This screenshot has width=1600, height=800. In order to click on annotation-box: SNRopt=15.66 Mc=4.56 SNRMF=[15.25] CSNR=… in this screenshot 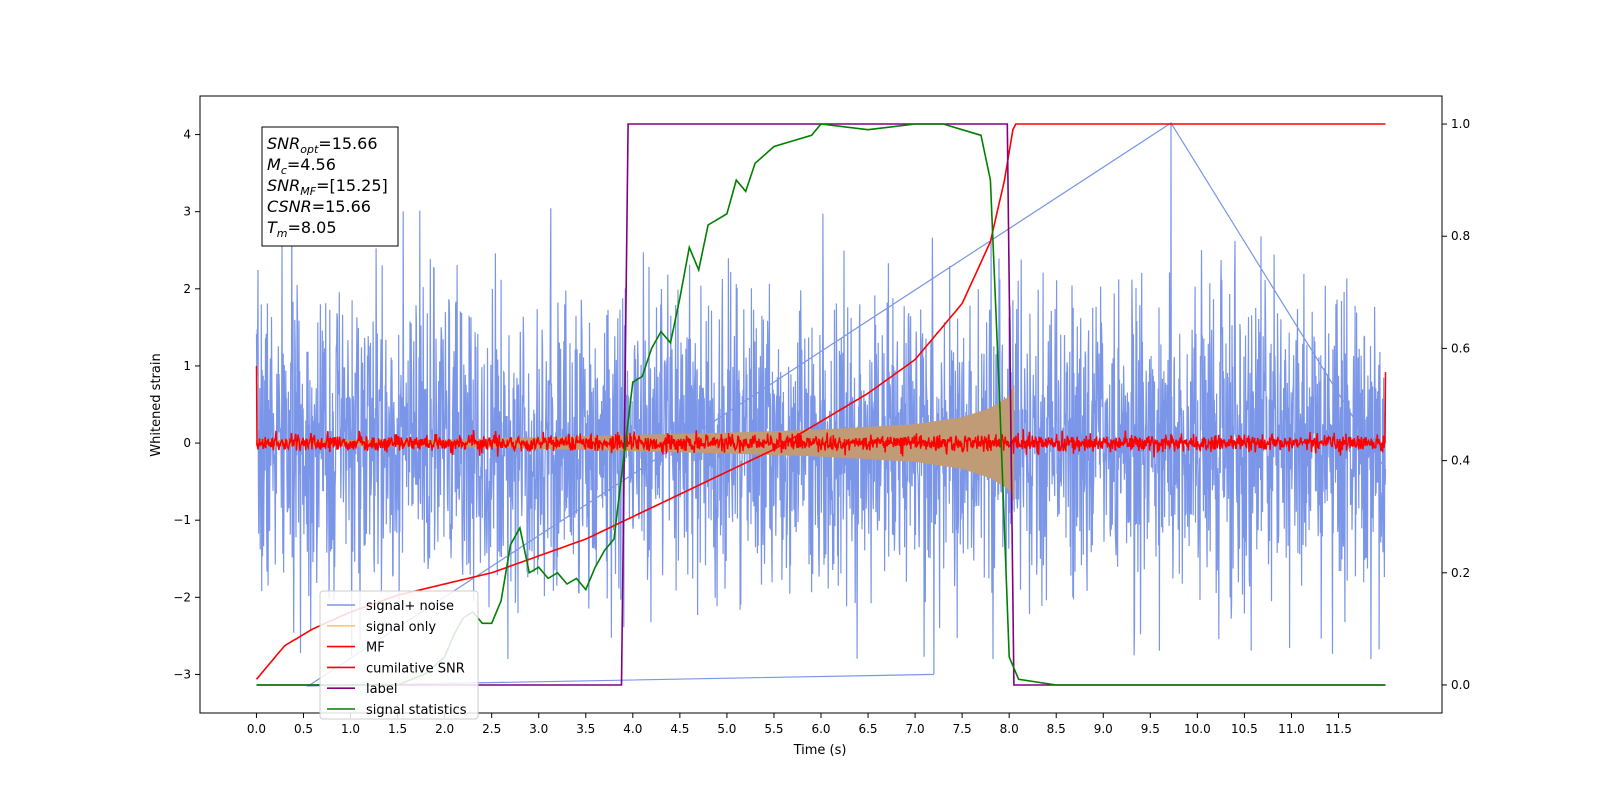, I will do `click(330, 186)`.